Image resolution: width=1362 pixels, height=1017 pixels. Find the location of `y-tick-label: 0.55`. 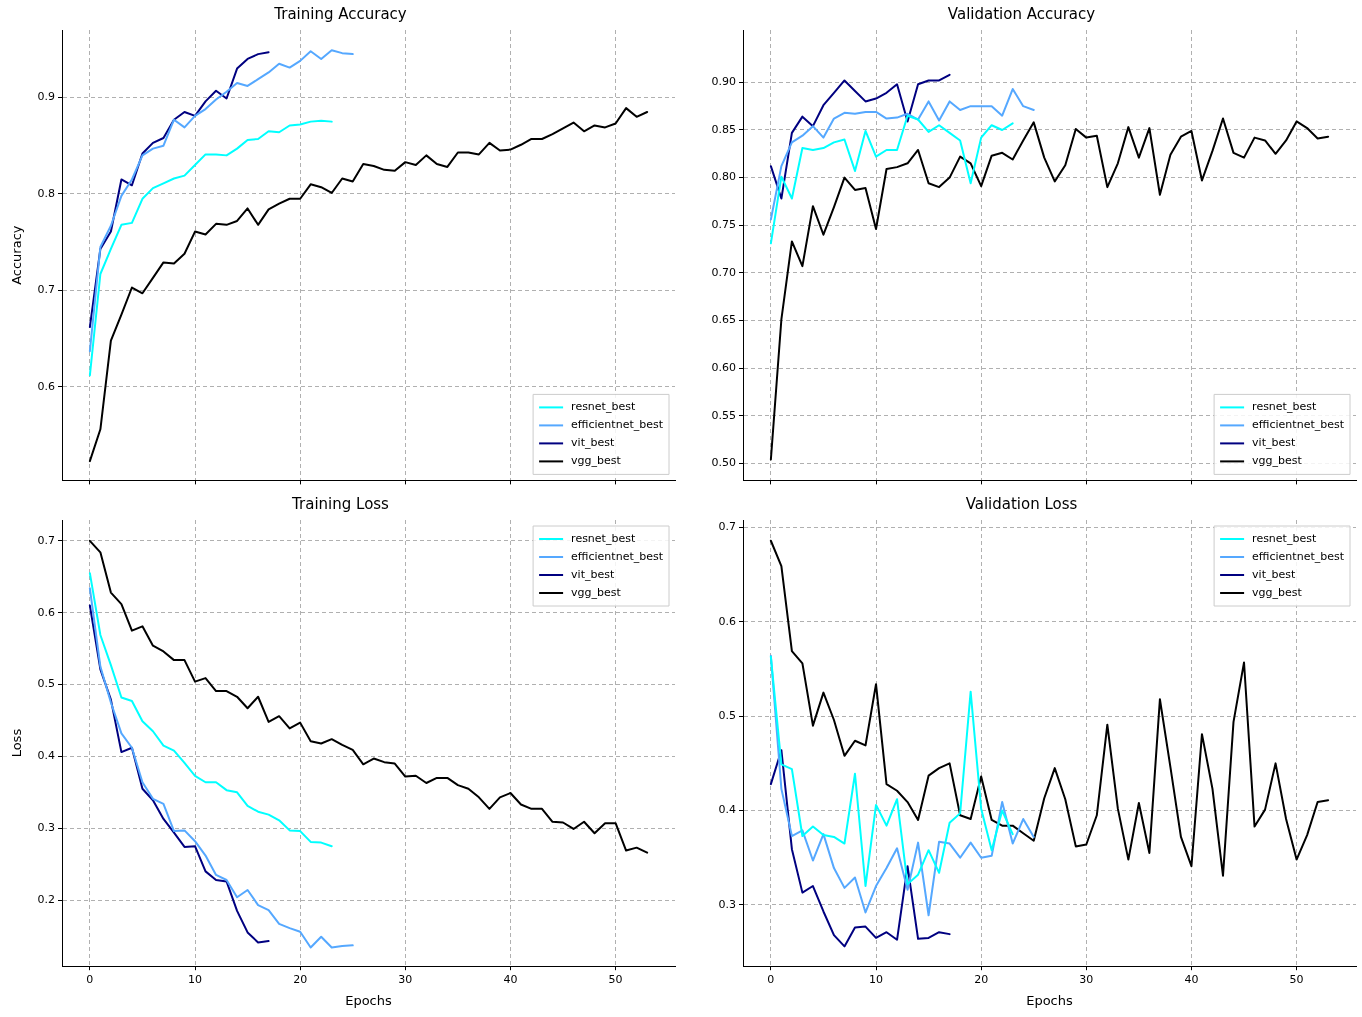

y-tick-label: 0.55 is located at coordinates (723, 415).